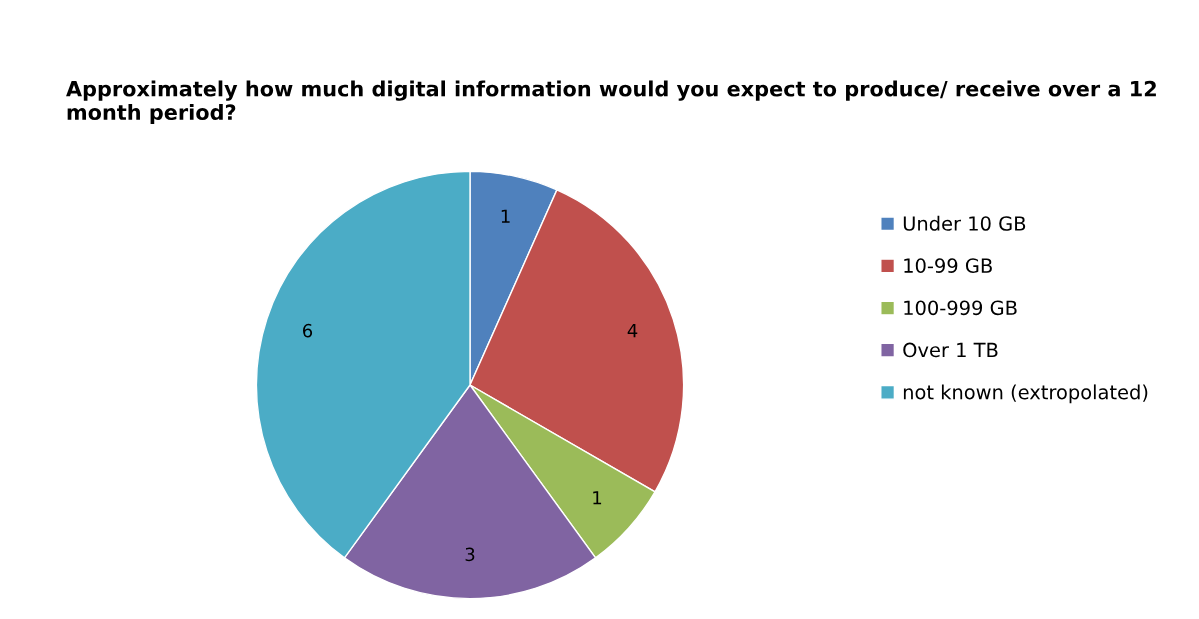 This screenshot has width=1199, height=619. What do you see at coordinates (950, 350) in the screenshot?
I see `legend-label: Over 1 TB` at bounding box center [950, 350].